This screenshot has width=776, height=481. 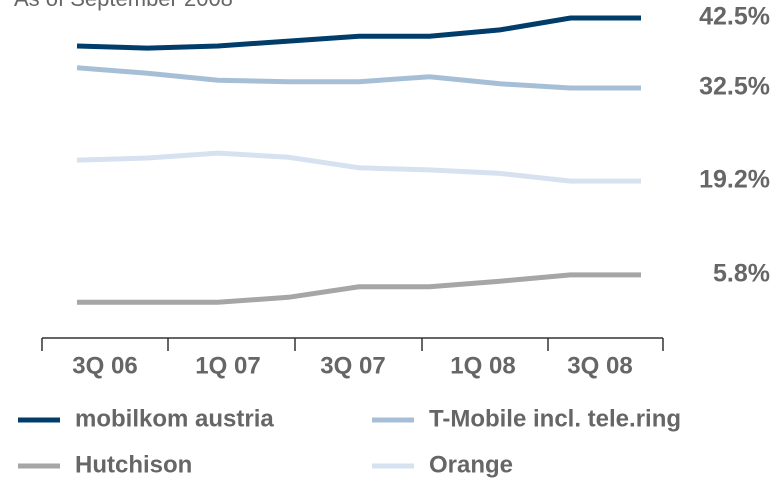 What do you see at coordinates (734, 87) in the screenshot?
I see `end-label: 32.5%` at bounding box center [734, 87].